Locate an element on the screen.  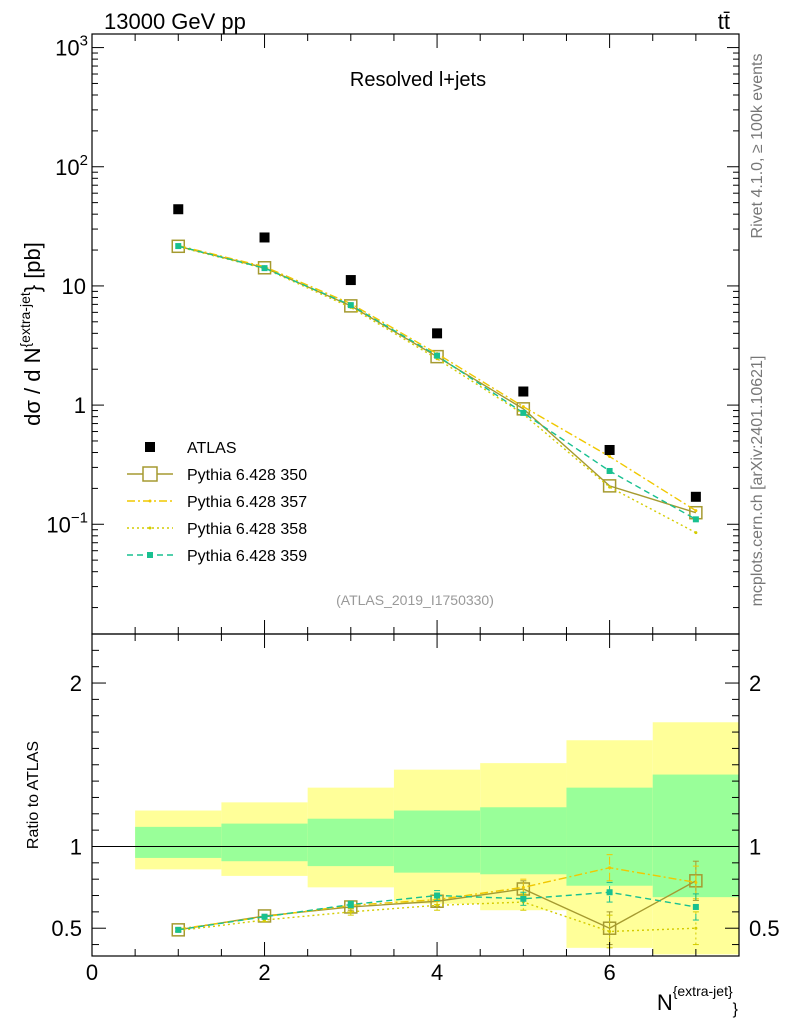
ratio-y-axis-label: Ratio to ATLAS is located at coordinates (33, 795).